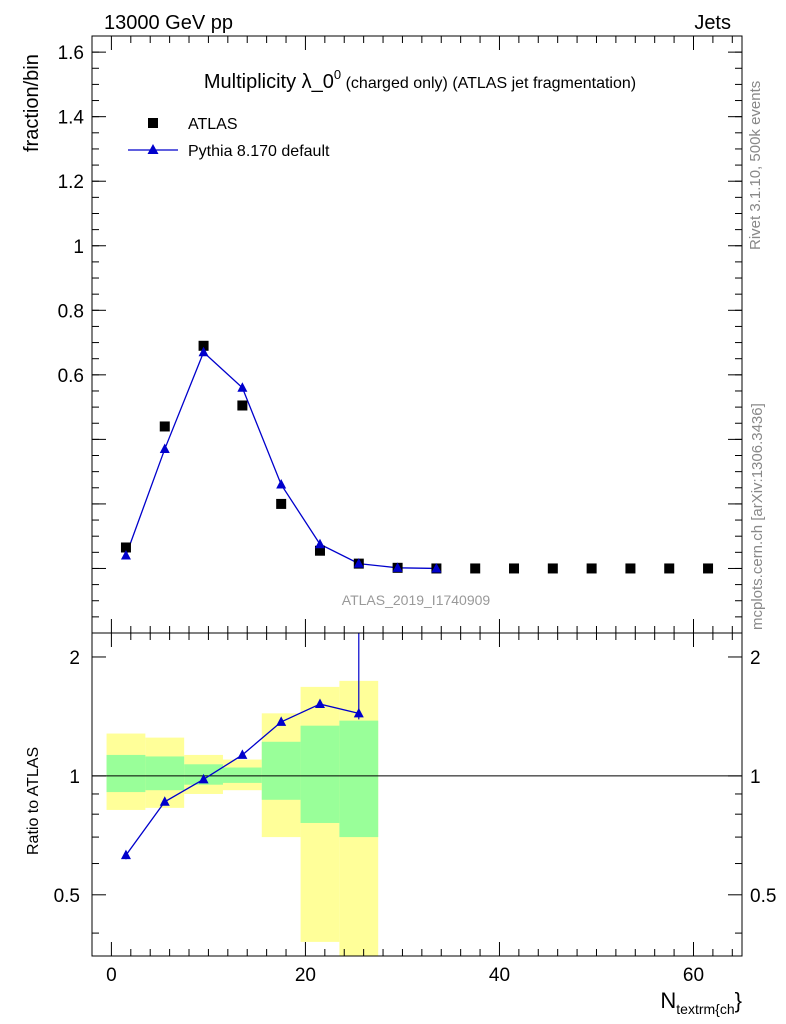 This screenshot has height=1024, width=786. Describe the element at coordinates (281, 460) in the screenshot. I see `pythia-line` at that location.